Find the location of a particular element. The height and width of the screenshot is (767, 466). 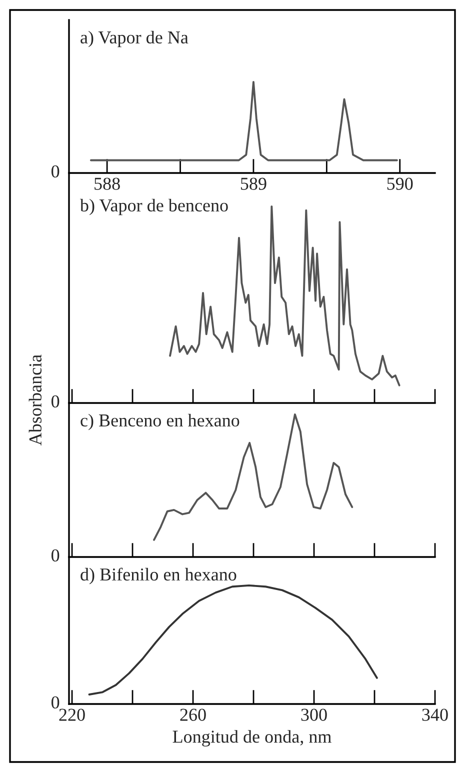

x-tick-label: 300 is located at coordinates (314, 714).